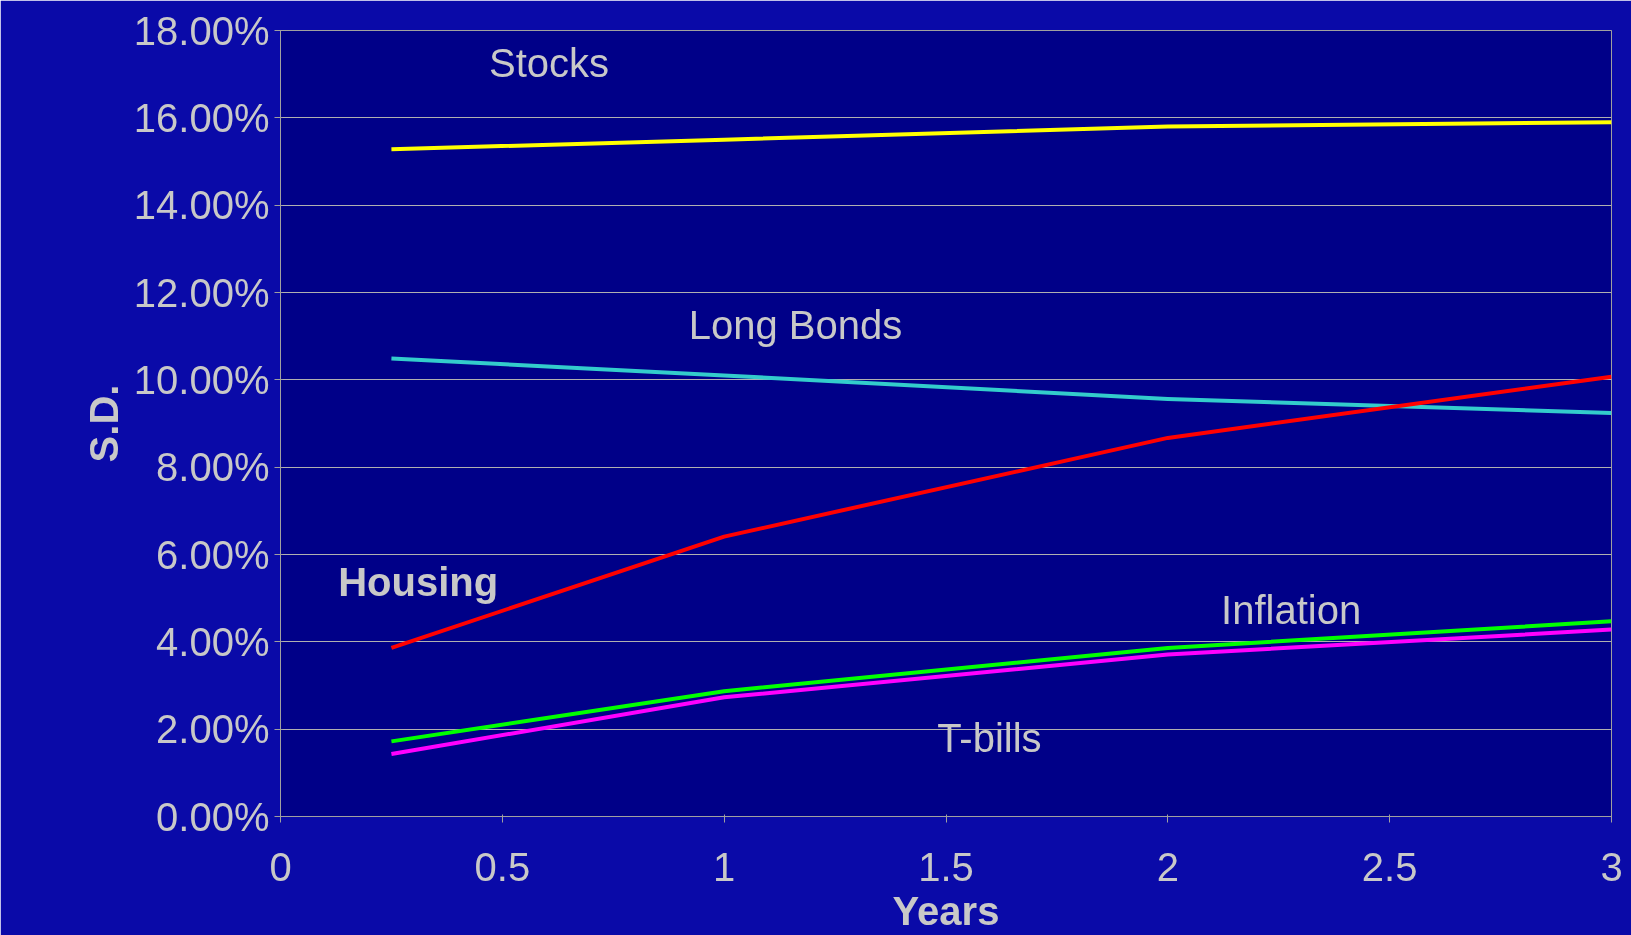 This screenshot has height=935, width=1631. I want to click on x-tick-label: 0, so click(280, 866).